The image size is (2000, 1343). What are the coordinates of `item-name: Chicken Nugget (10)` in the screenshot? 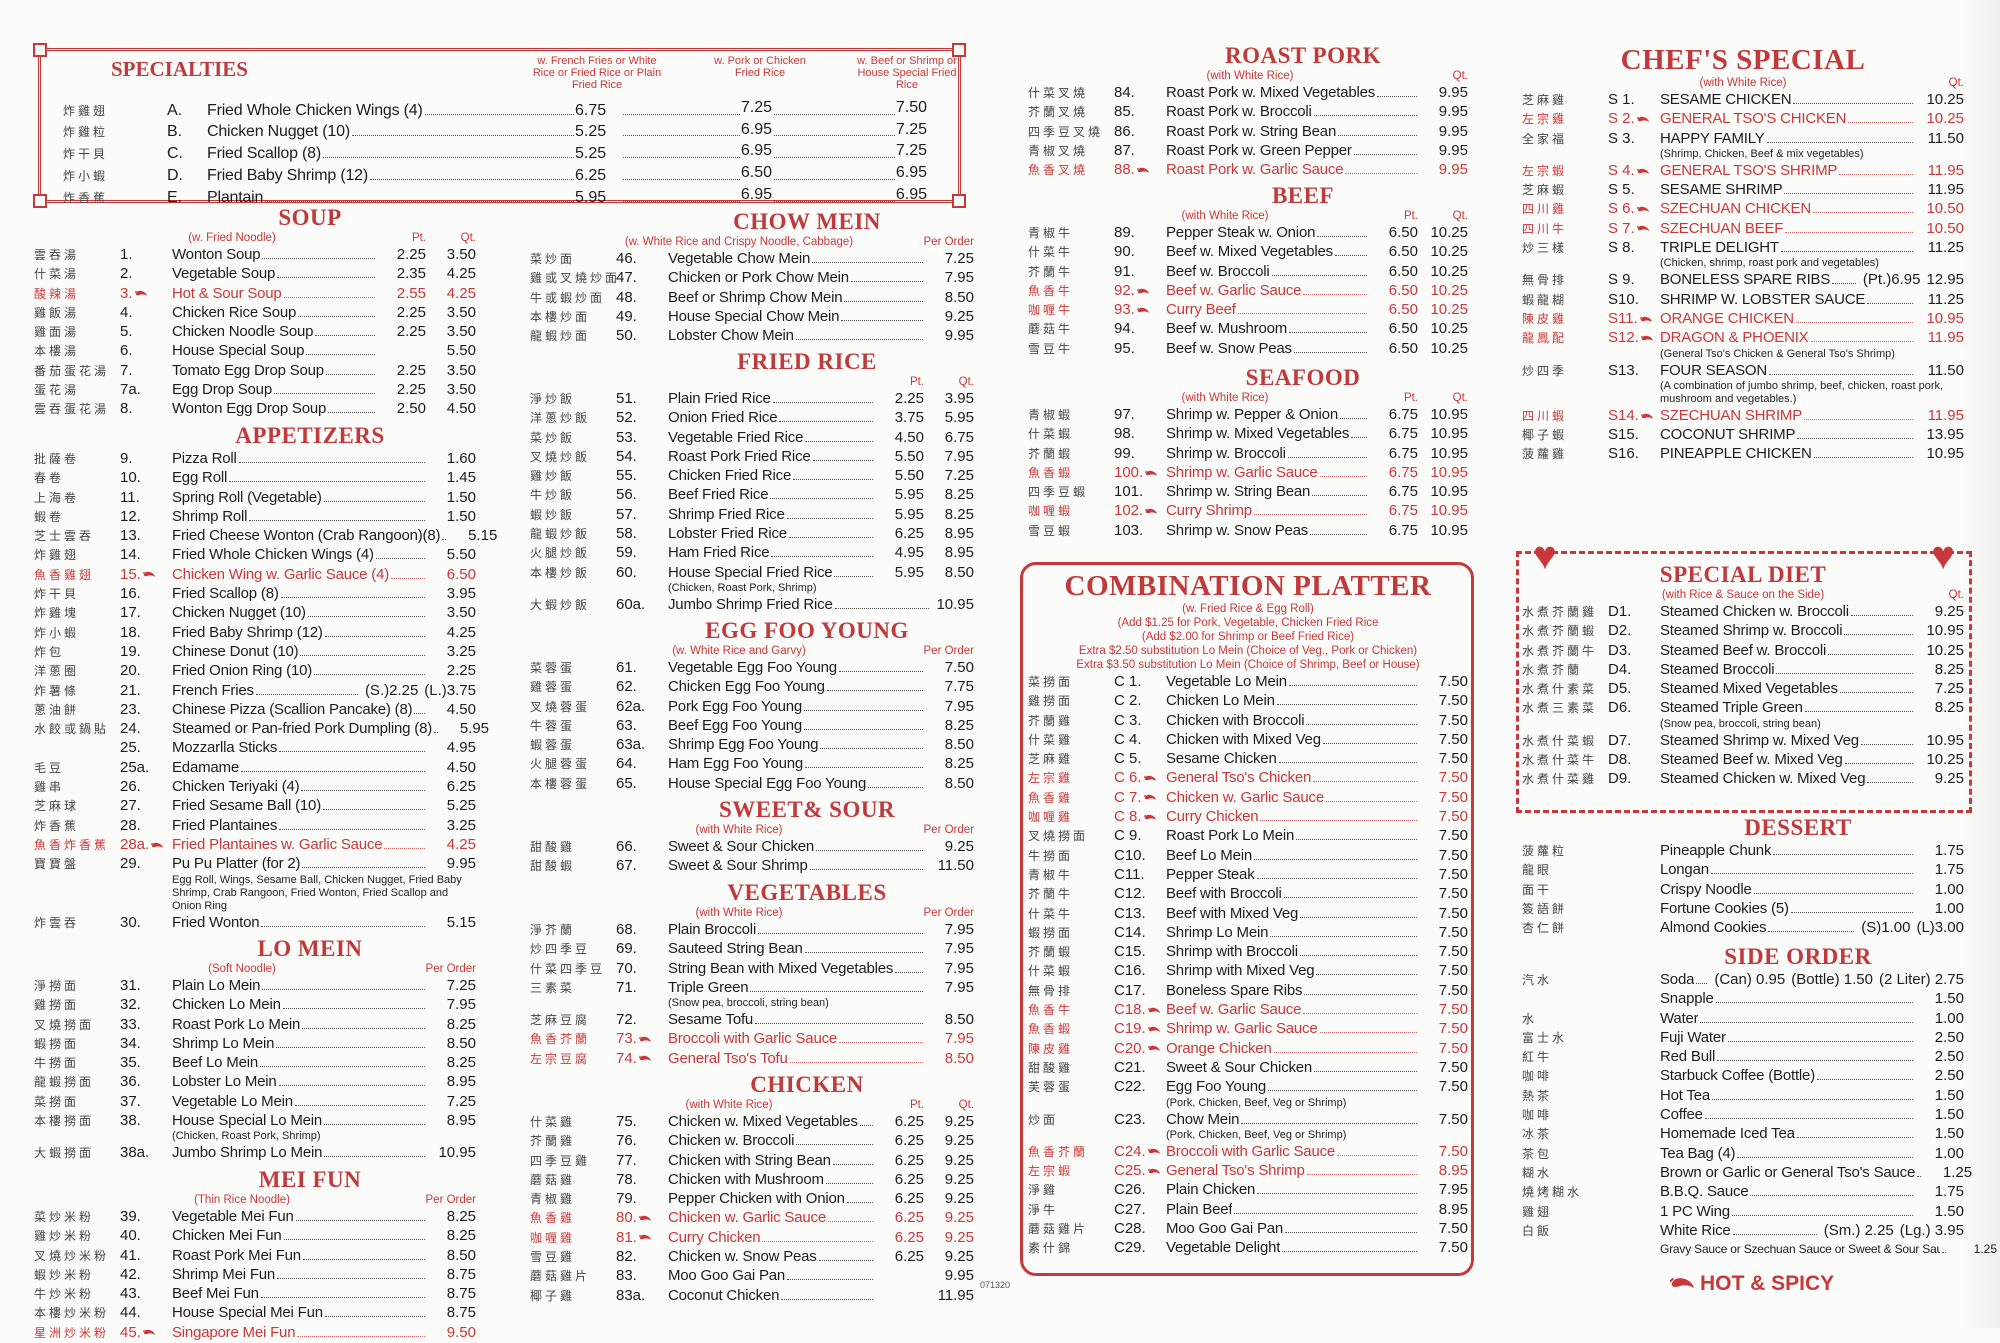 It's located at (239, 613).